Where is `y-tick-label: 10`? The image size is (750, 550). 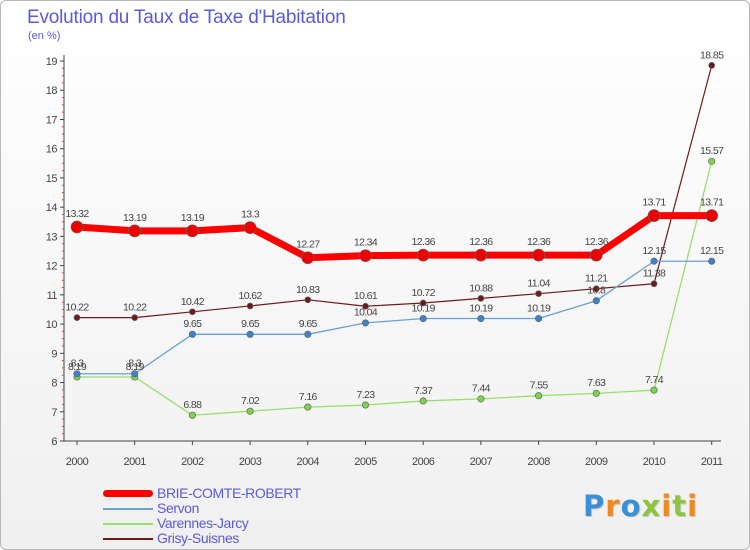 y-tick-label: 10 is located at coordinates (52, 325).